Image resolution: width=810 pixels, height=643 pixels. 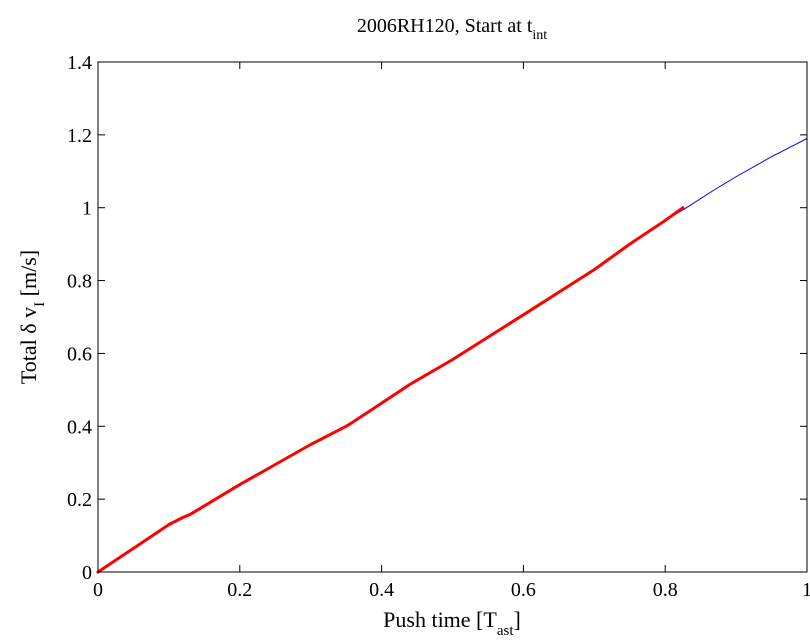 I want to click on x-axis-label-main: Push time [T, so click(x=440, y=619).